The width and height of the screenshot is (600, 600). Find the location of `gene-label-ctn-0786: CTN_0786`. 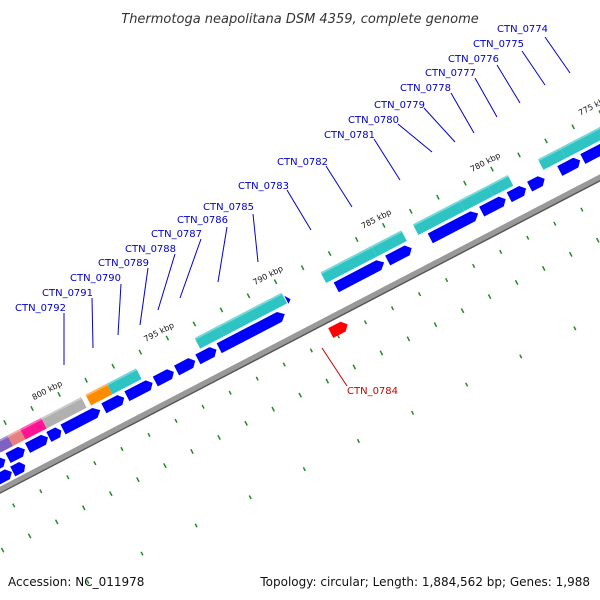

gene-label-ctn-0786: CTN_0786 is located at coordinates (202, 220).